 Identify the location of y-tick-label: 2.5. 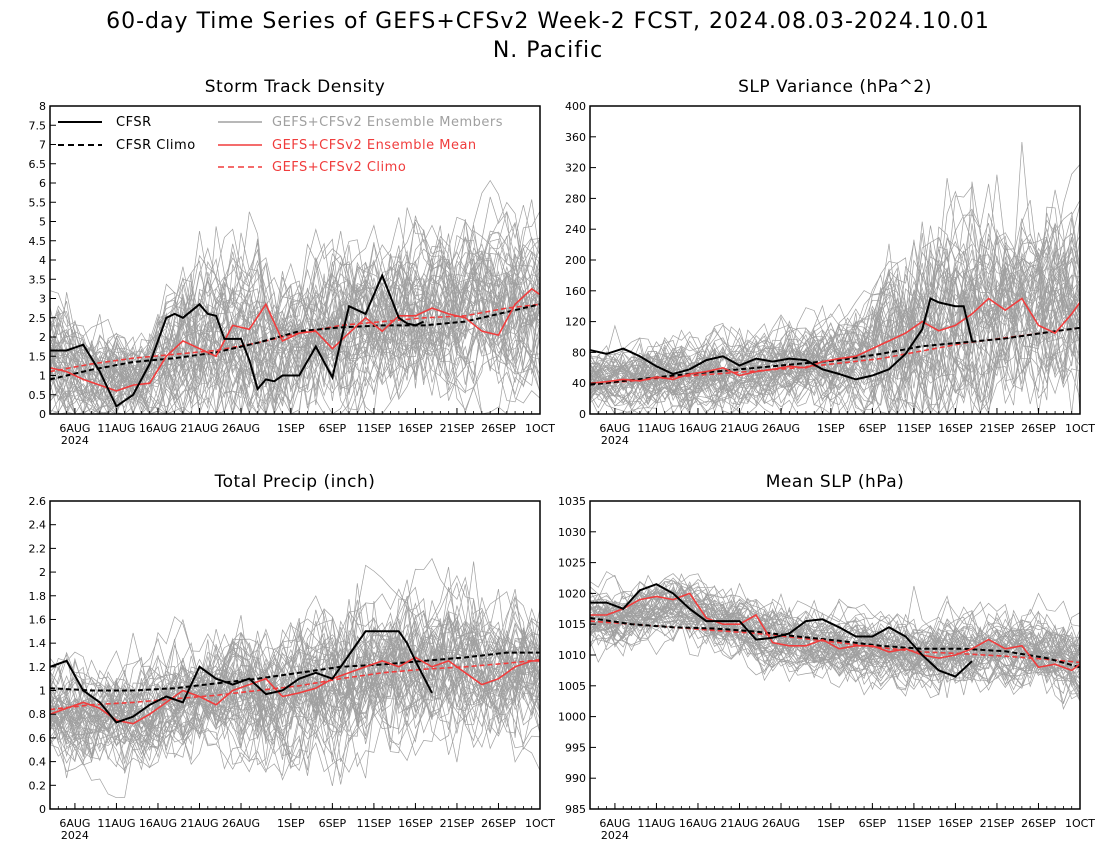
(38, 318).